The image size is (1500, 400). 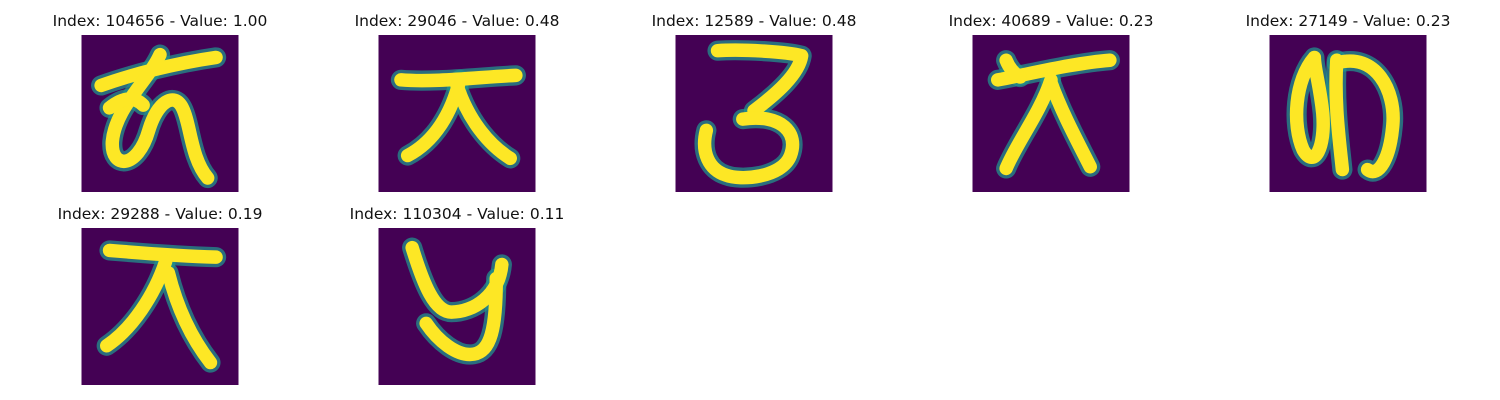 What do you see at coordinates (432, 214) in the screenshot?
I see `panel-index-value: 110304` at bounding box center [432, 214].